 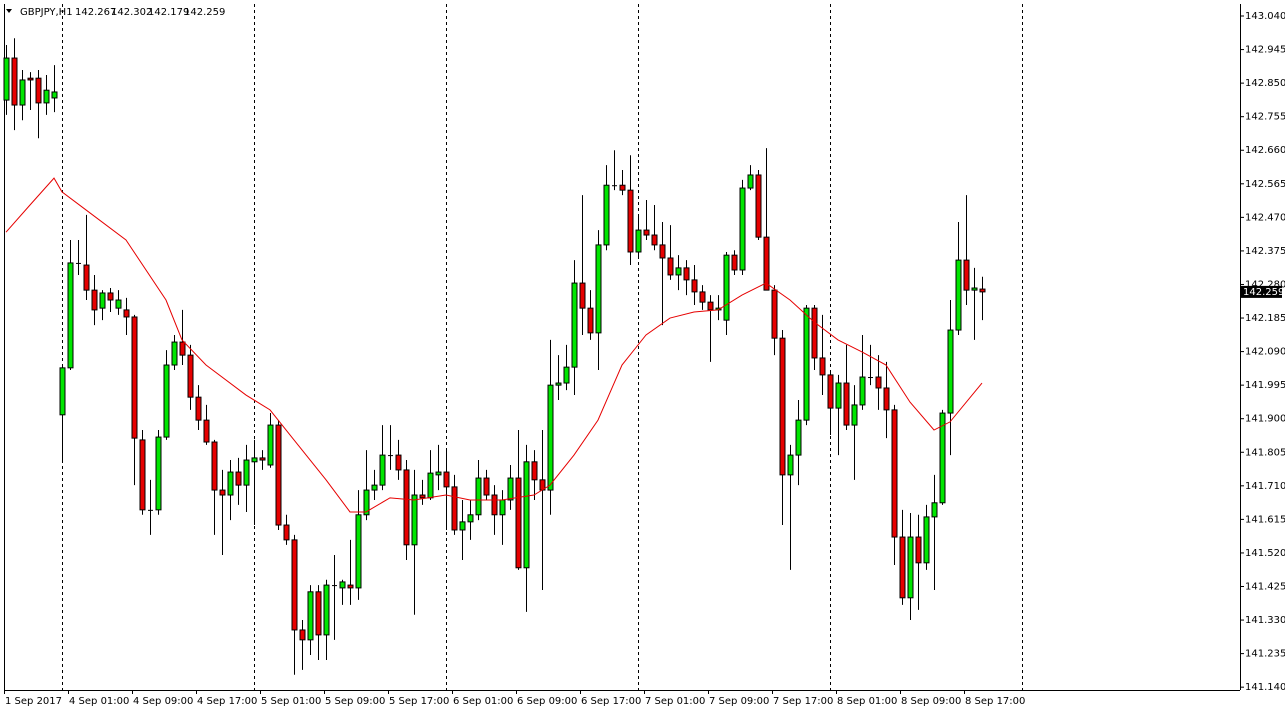 What do you see at coordinates (739, 701) in the screenshot?
I see `x-tick-label: 7 Sep 09:00` at bounding box center [739, 701].